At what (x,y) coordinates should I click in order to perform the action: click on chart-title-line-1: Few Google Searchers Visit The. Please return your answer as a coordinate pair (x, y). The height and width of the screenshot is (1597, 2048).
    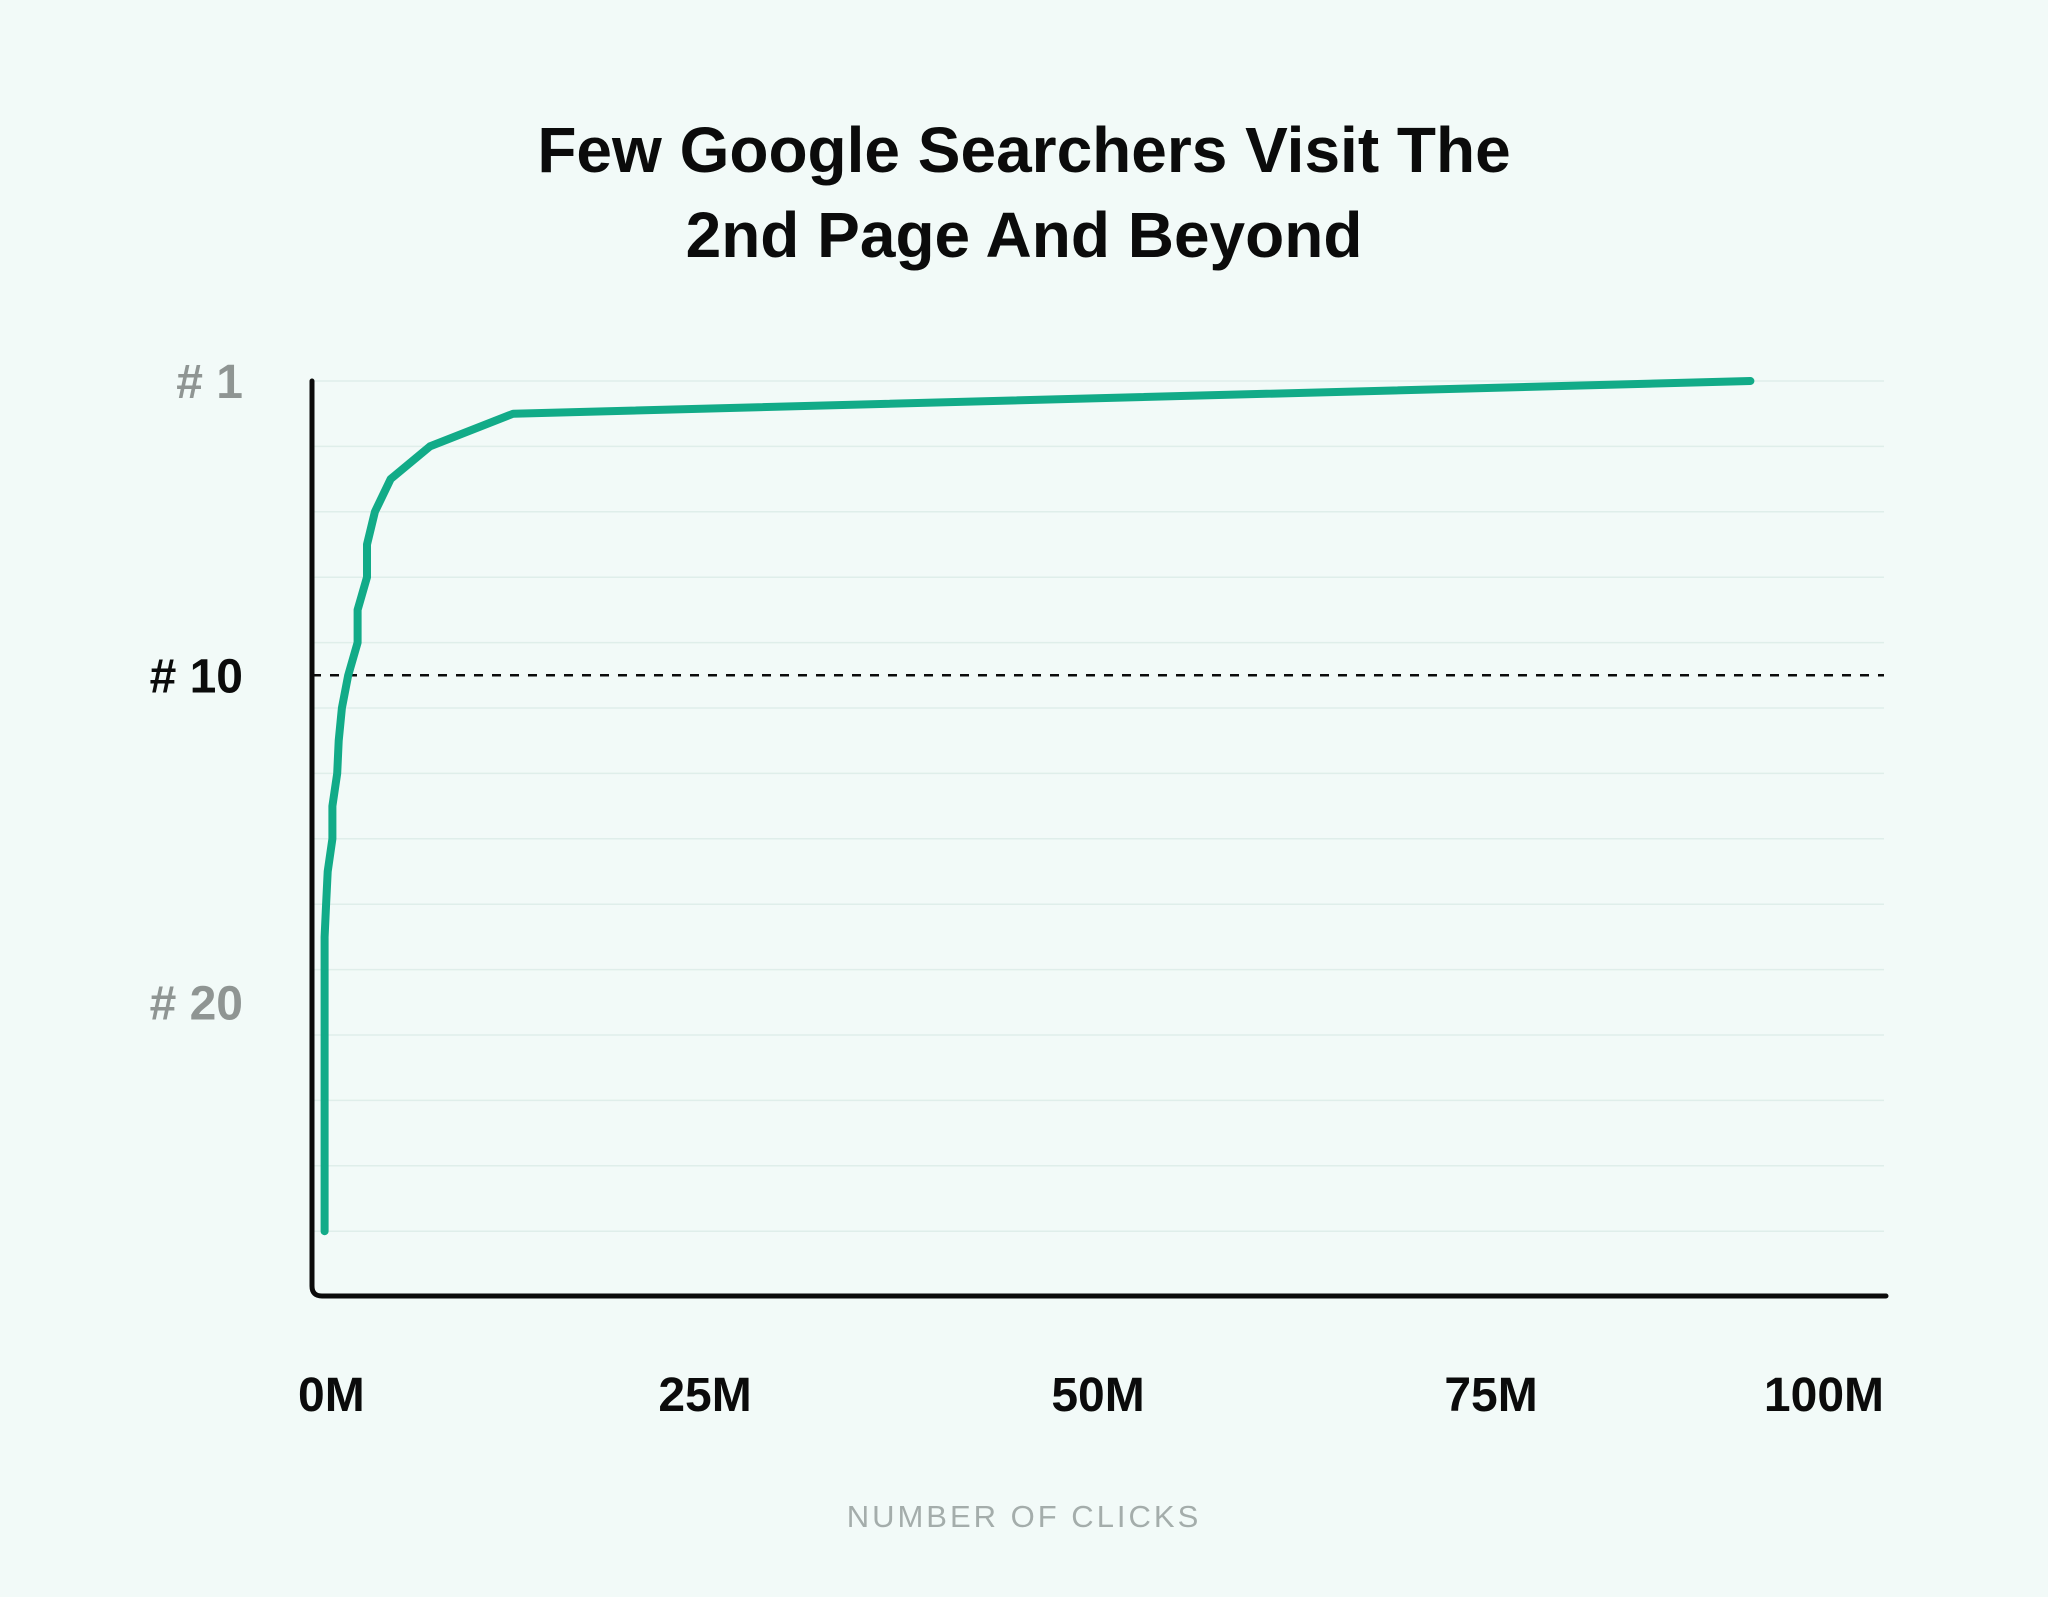
    Looking at the image, I should click on (1023, 150).